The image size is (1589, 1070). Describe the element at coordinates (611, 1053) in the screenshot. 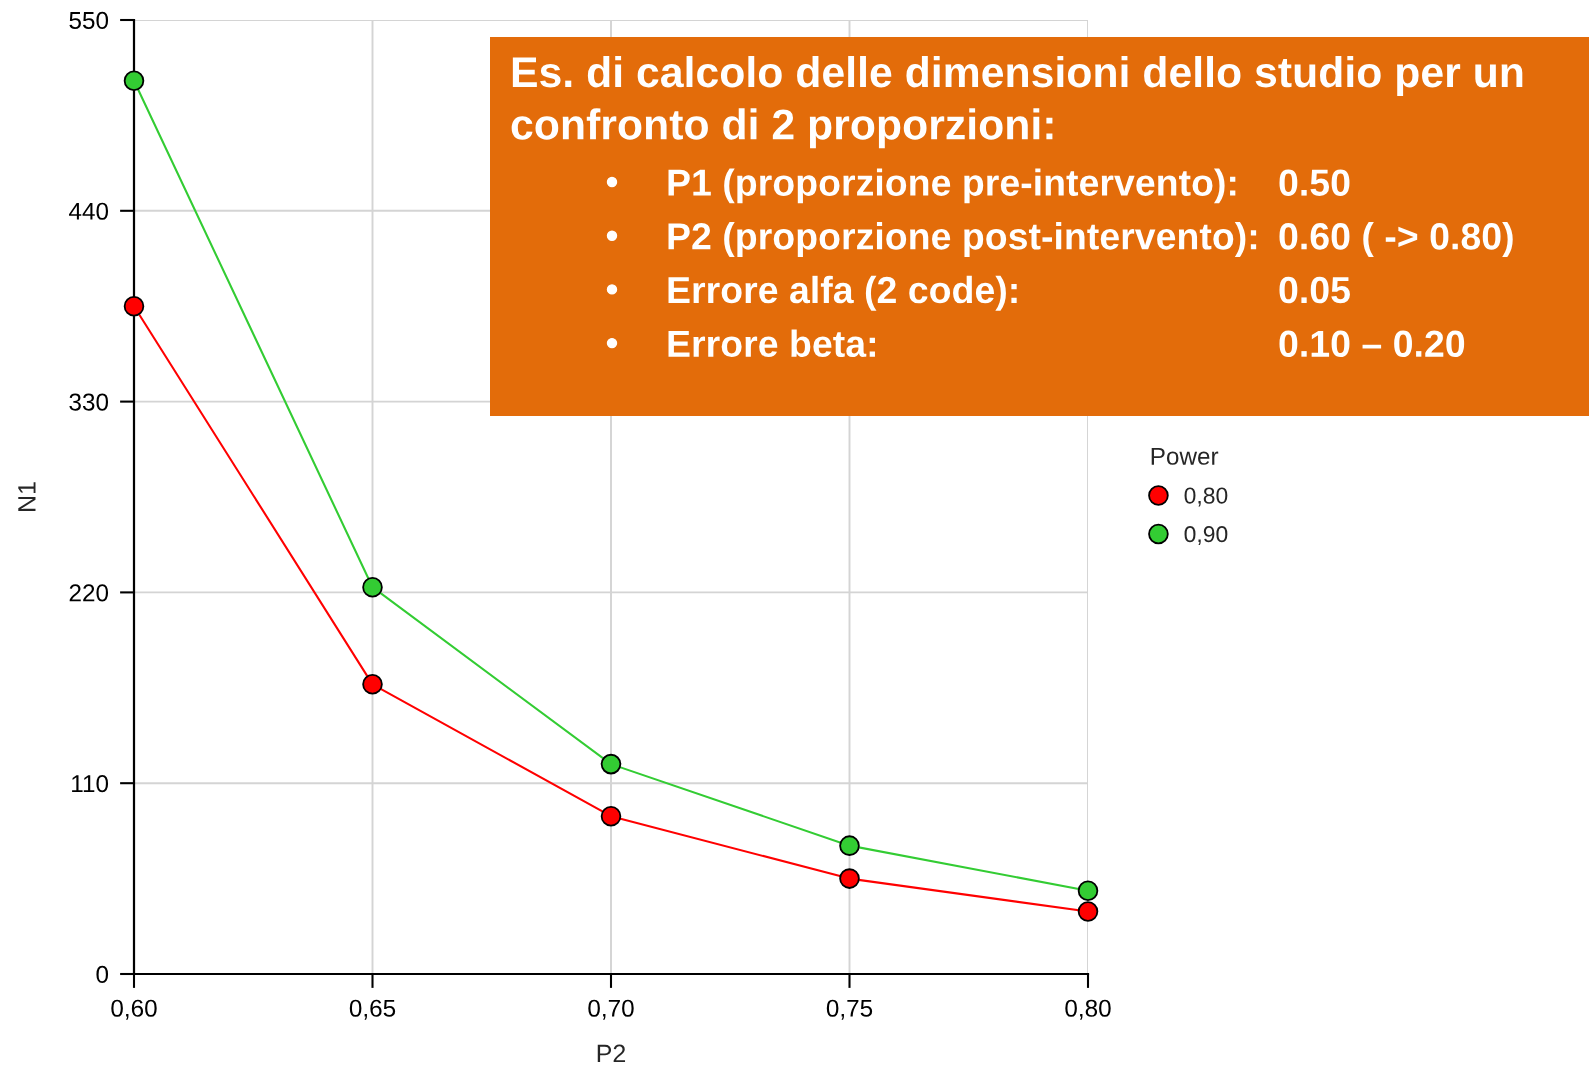

I see `x-axis-title: P2` at that location.